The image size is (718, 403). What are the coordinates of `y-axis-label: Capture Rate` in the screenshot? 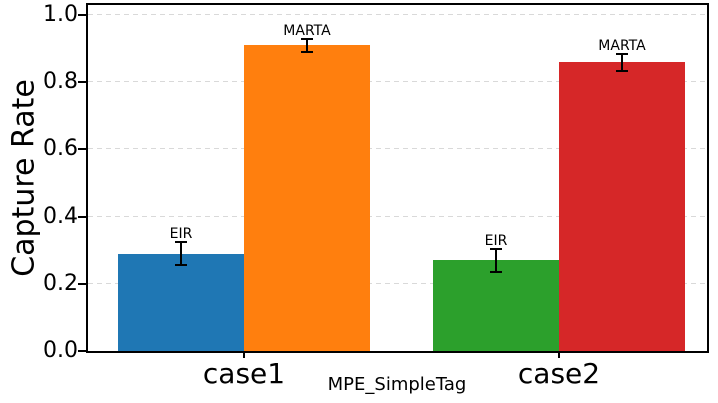 It's located at (24, 178).